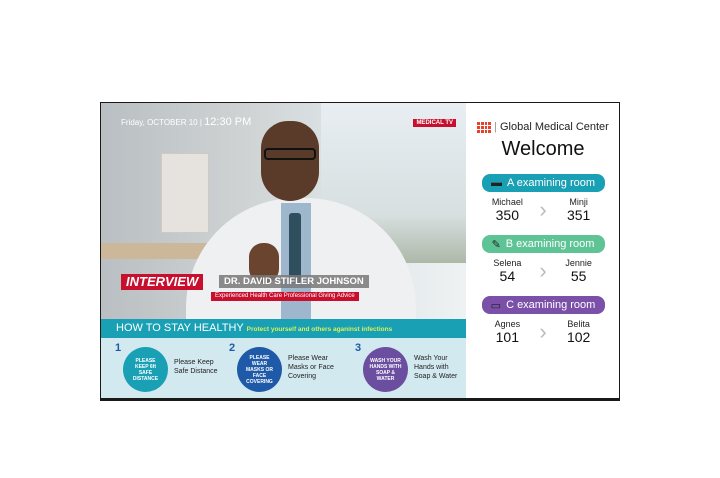  What do you see at coordinates (578, 263) in the screenshot?
I see `patient-name: Jennie` at bounding box center [578, 263].